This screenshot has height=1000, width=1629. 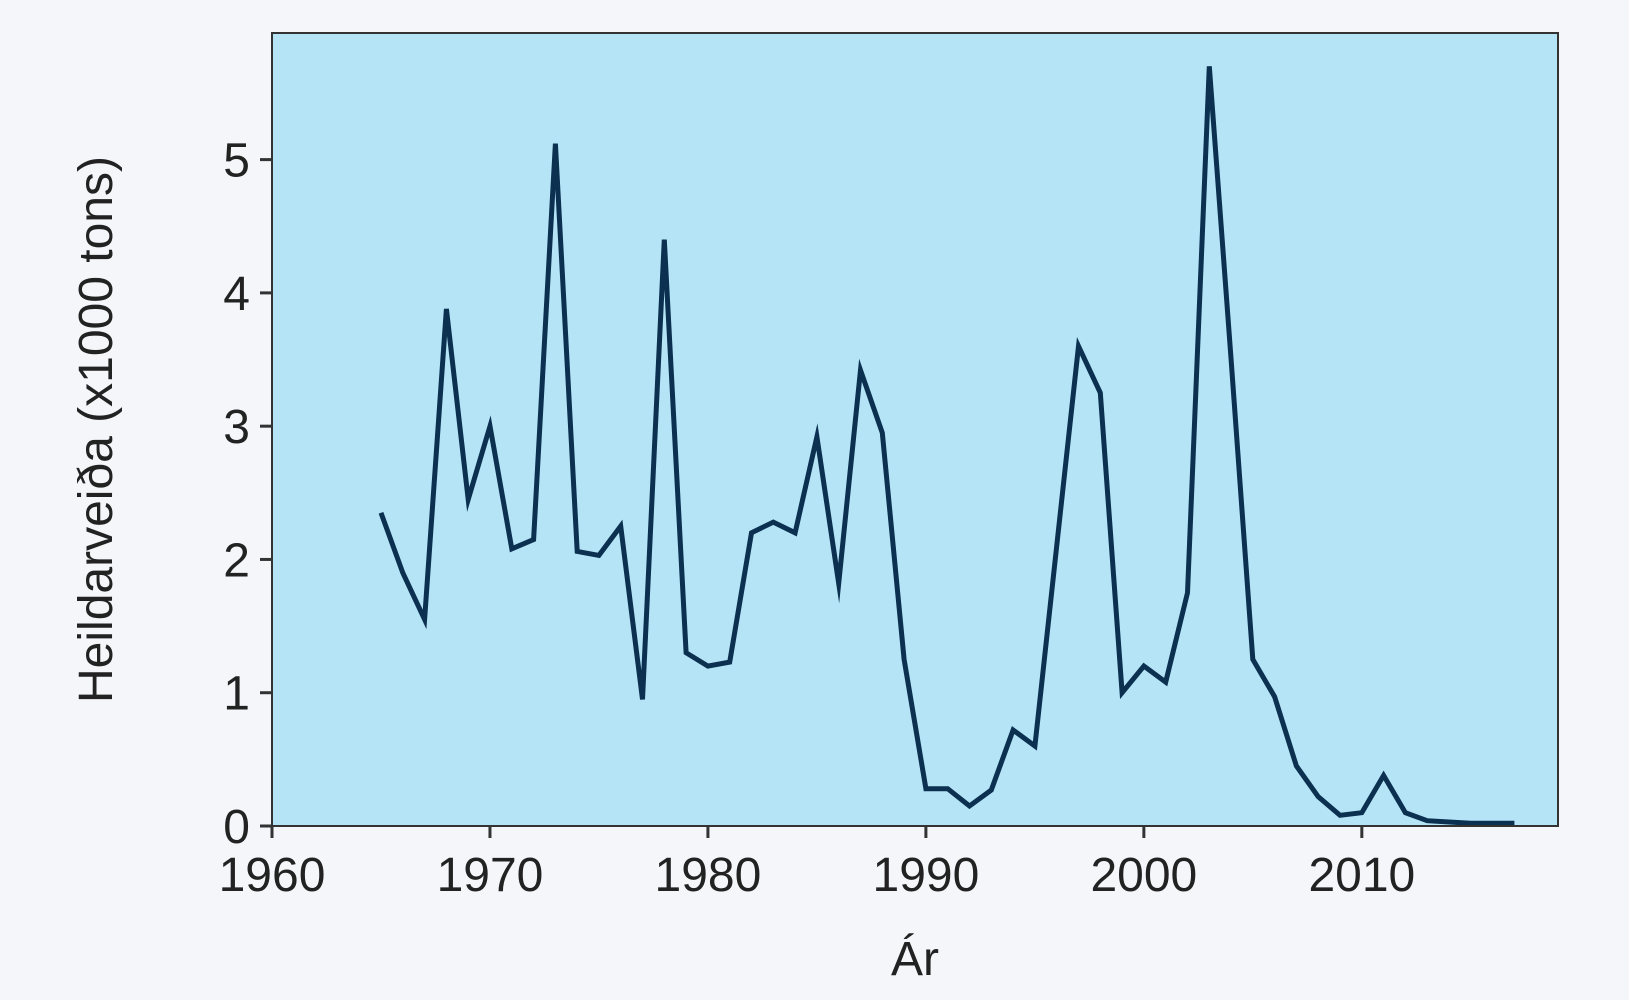 What do you see at coordinates (236, 294) in the screenshot?
I see `y-tick-label: 4` at bounding box center [236, 294].